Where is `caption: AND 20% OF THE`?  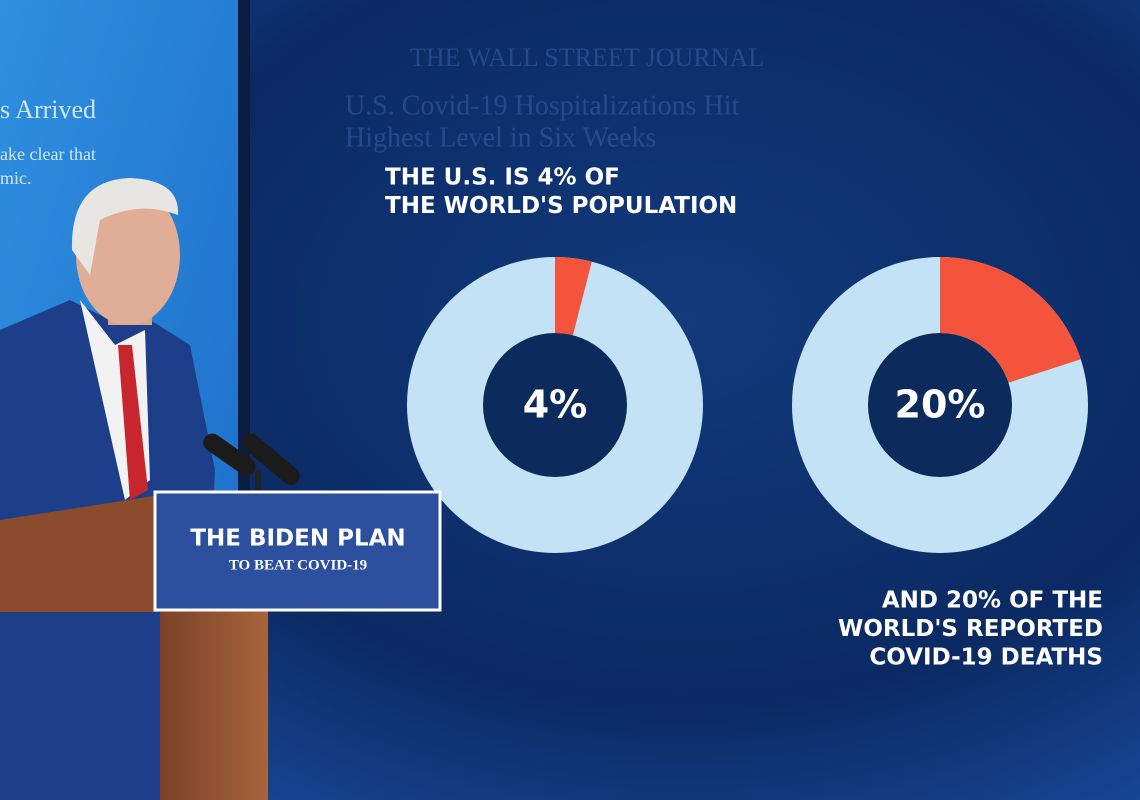
caption: AND 20% OF THE is located at coordinates (992, 601).